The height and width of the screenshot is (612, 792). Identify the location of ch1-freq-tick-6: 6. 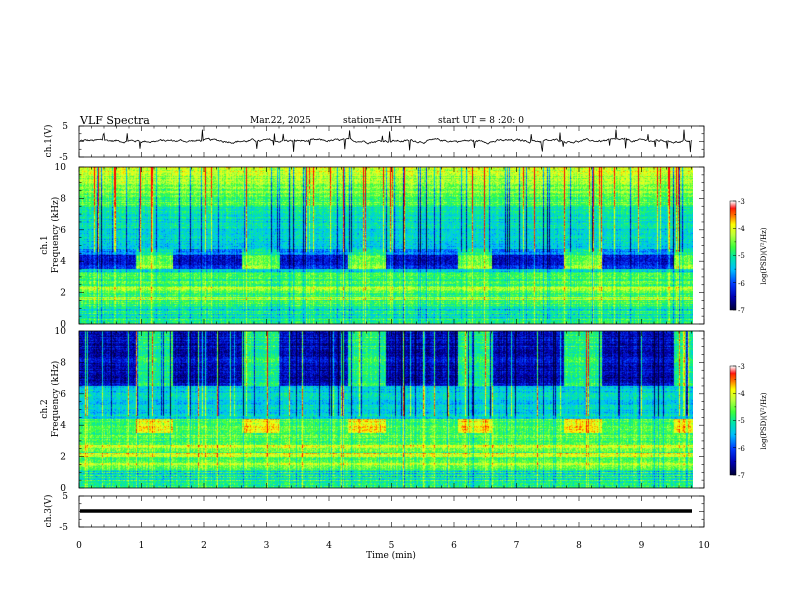
(63, 231).